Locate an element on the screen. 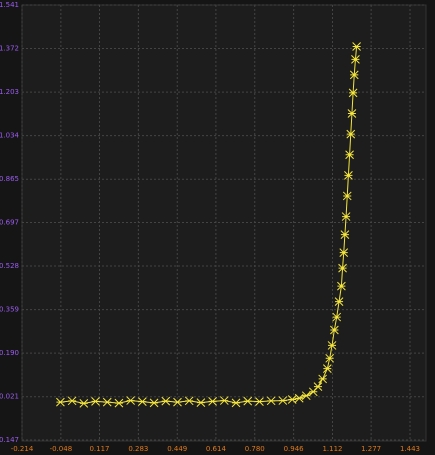 The image size is (435, 455). y-tick-label: 0.865 is located at coordinates (9, 179).